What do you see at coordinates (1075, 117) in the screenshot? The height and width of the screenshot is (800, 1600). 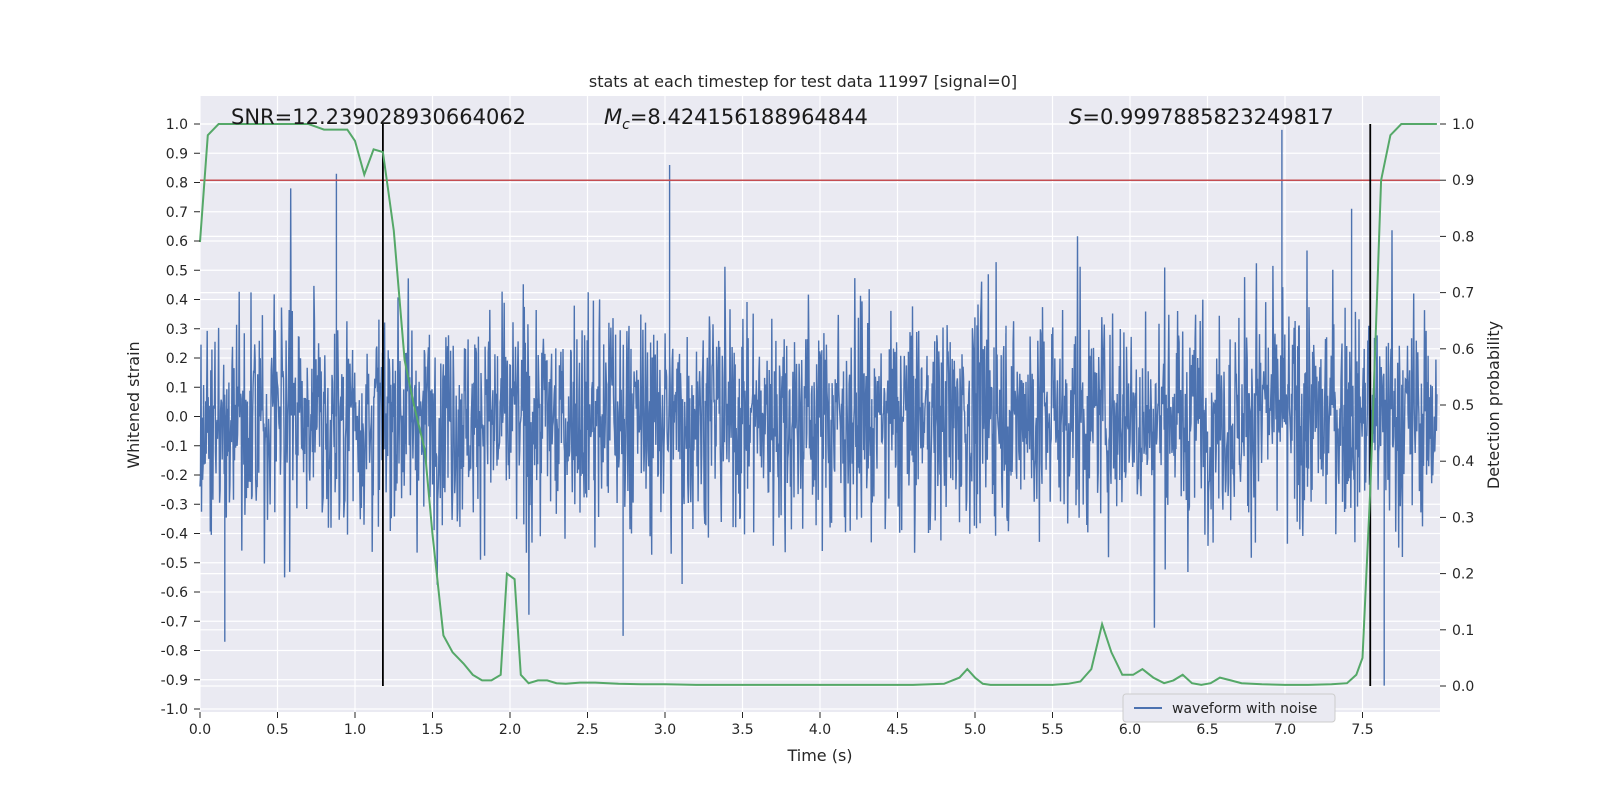 I see `spin-symbol: S` at bounding box center [1075, 117].